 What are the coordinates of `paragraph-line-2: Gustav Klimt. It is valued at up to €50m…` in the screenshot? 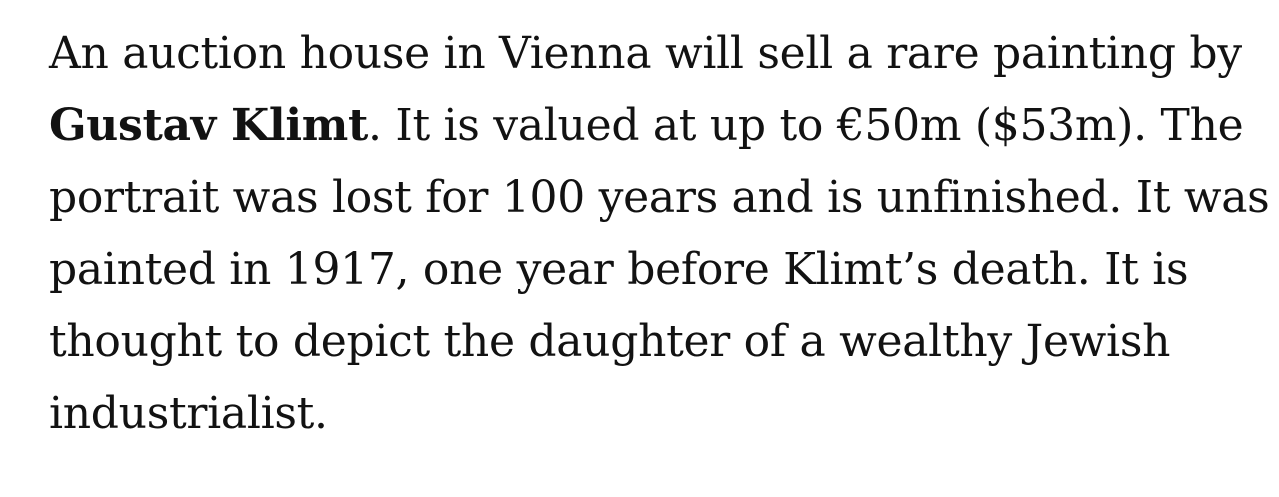 It's located at (649, 126).